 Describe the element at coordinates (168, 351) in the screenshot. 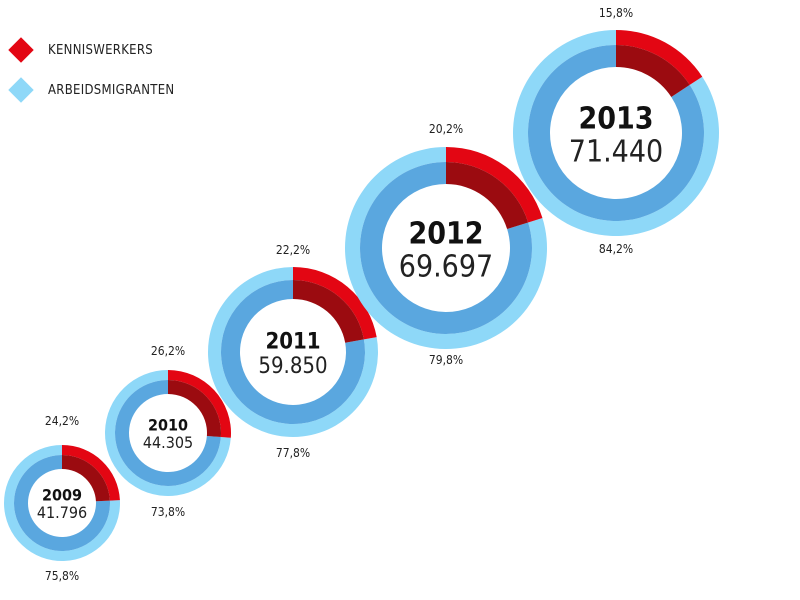

I see `kenniswerkers-pct-label: 26,2%` at that location.